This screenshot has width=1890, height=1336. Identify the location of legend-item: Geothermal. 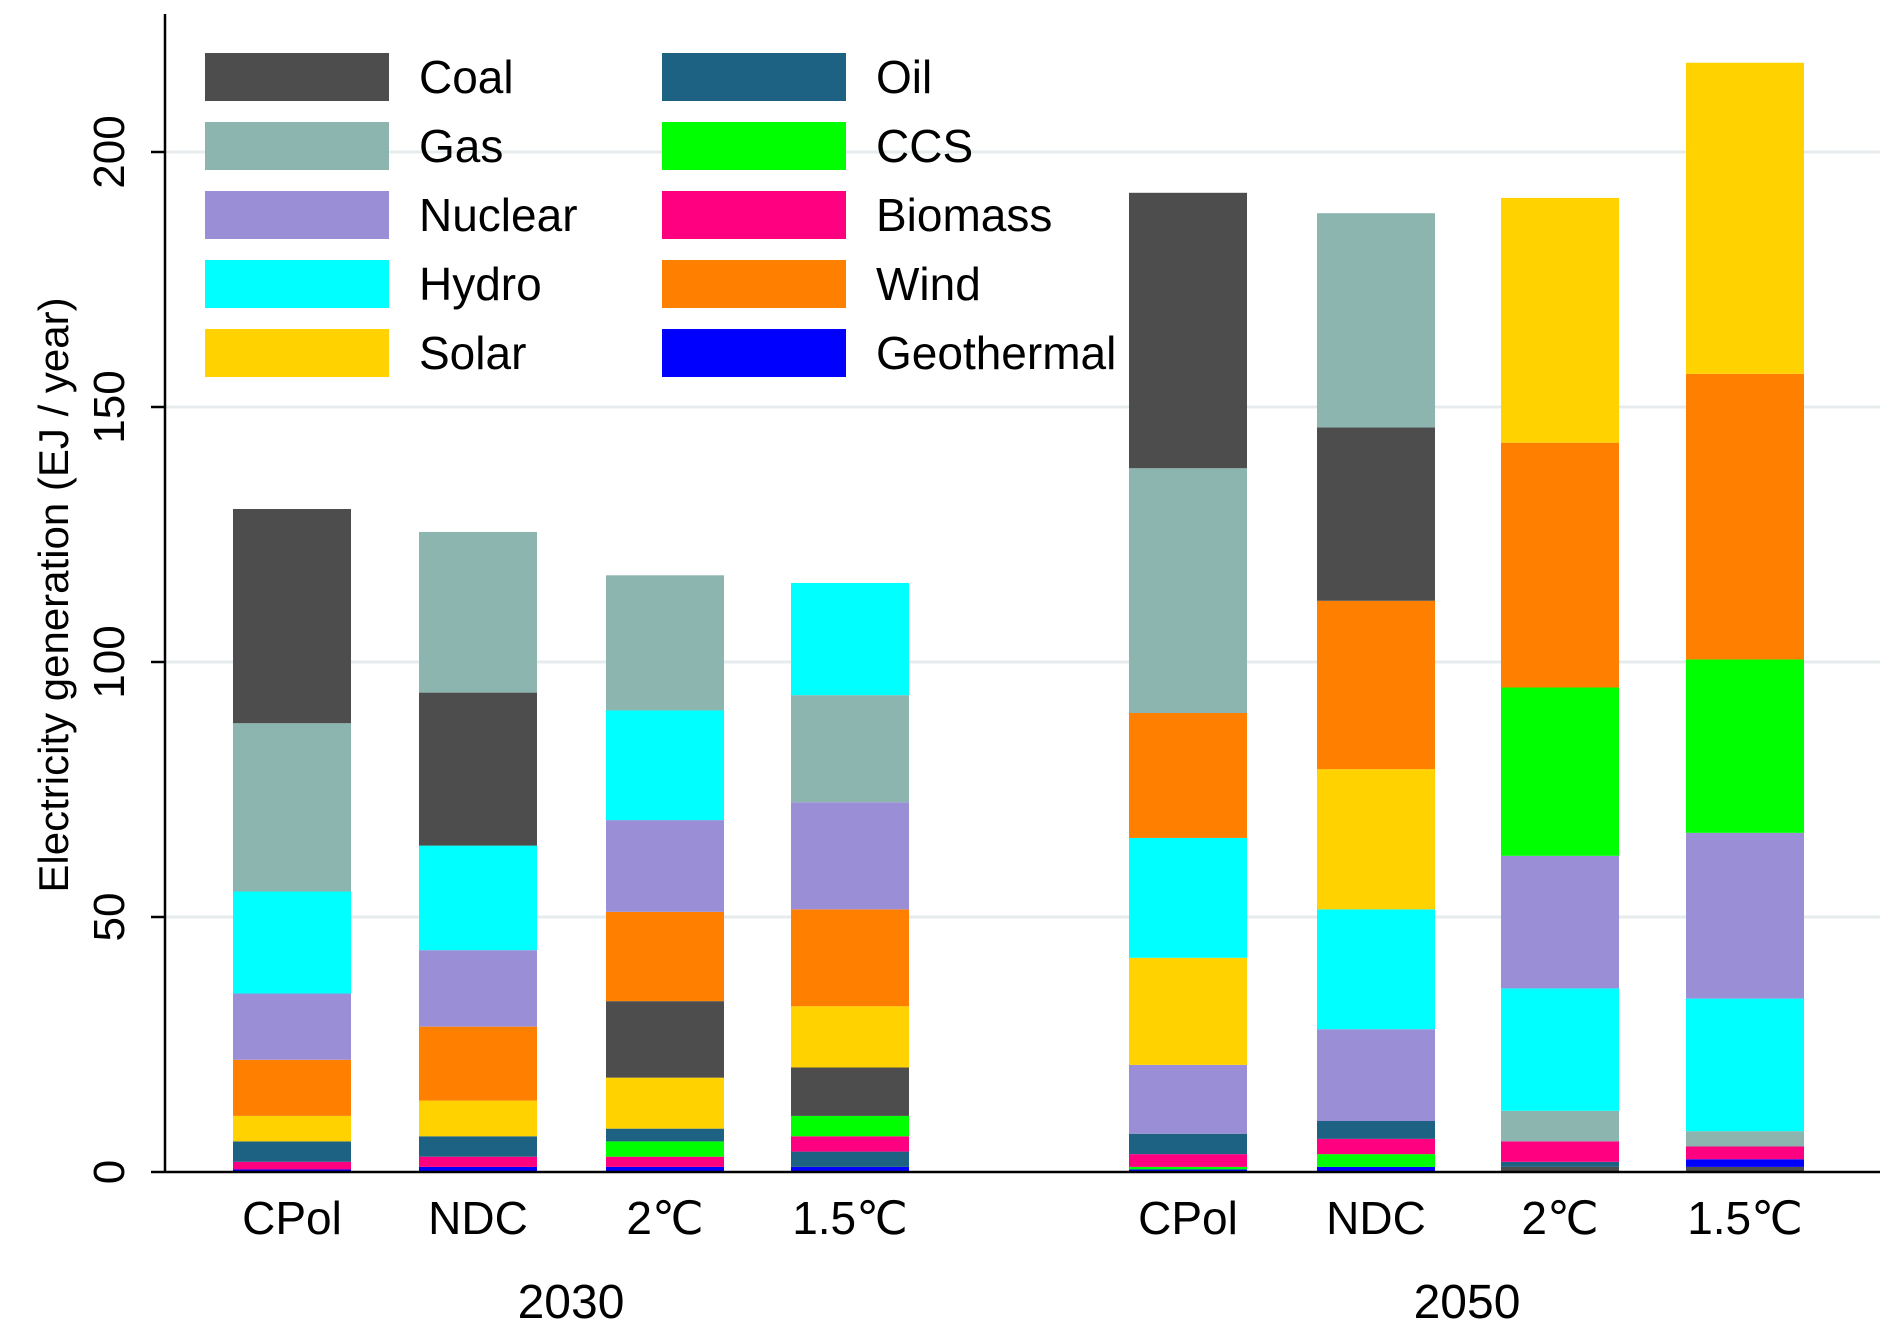
(889, 353).